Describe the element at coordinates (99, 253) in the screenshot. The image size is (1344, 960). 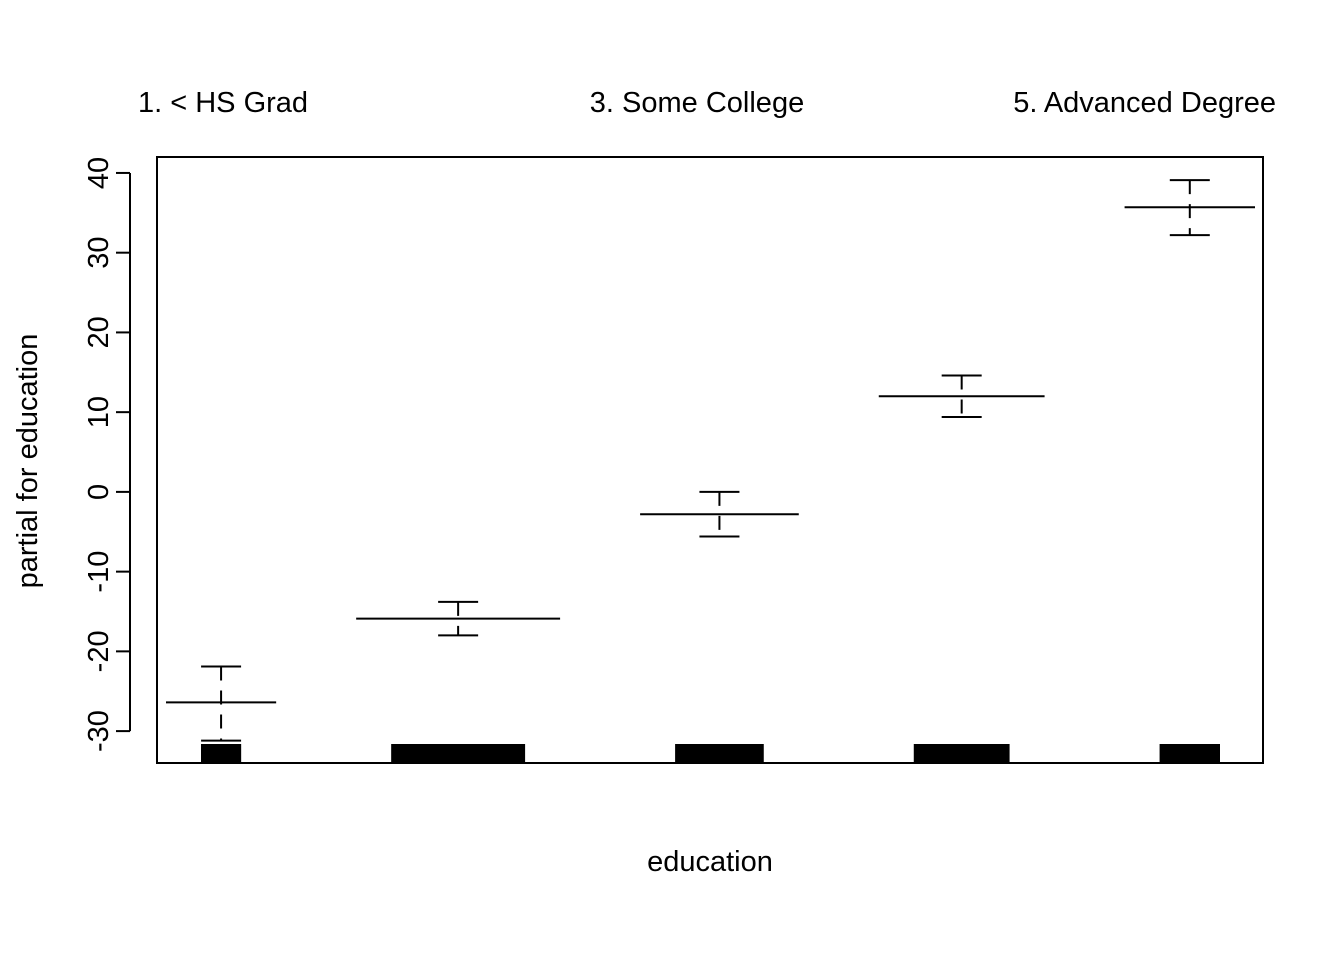
I see `y-tick-label-6: 30` at that location.